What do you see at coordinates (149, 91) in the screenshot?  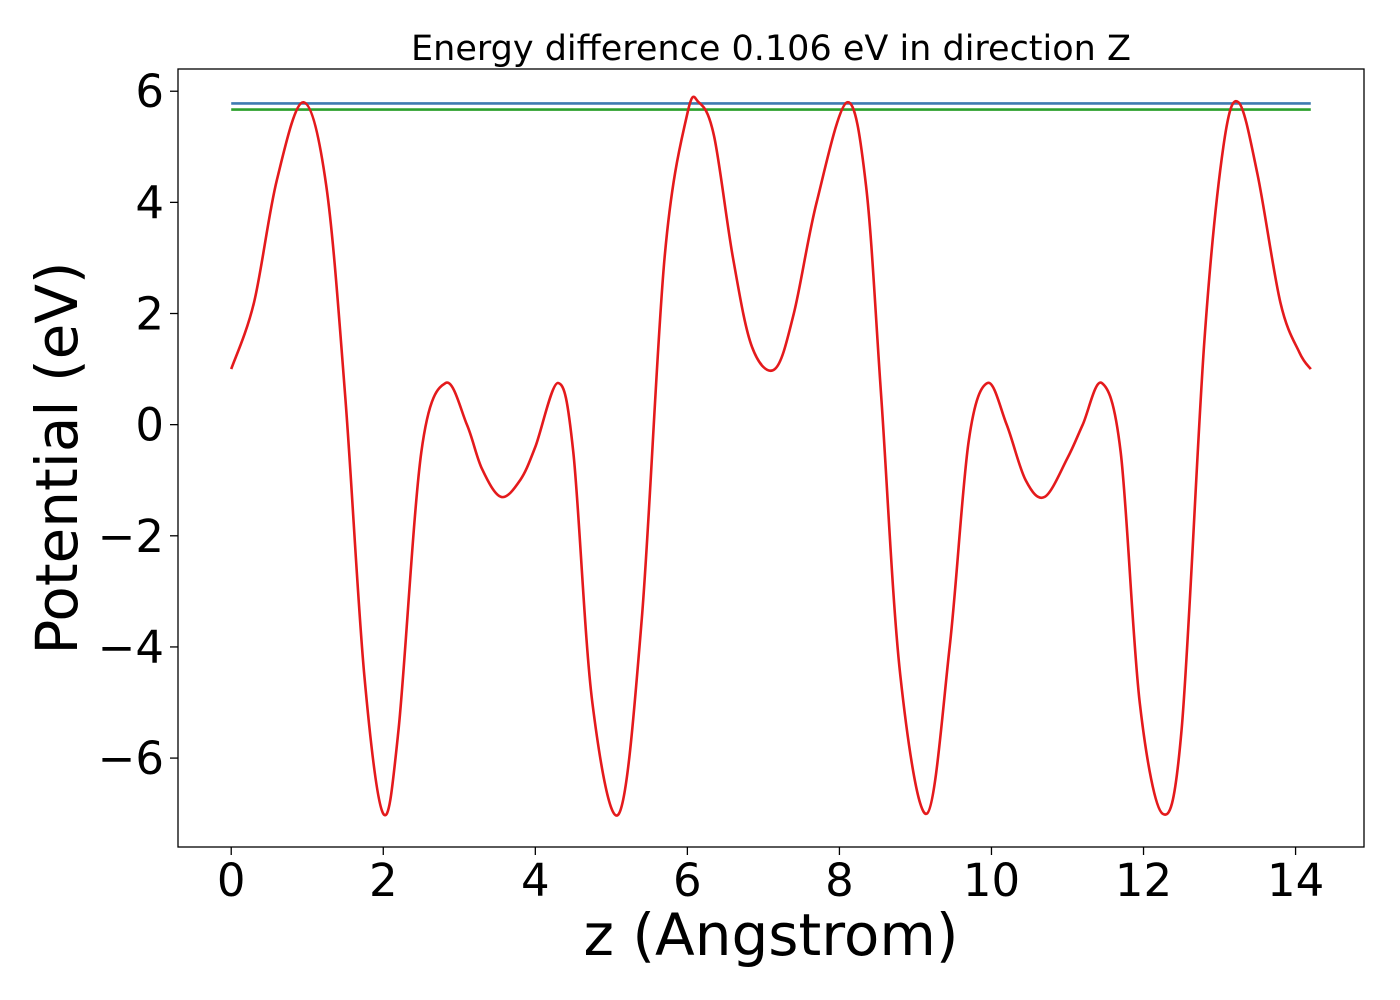 I see `y-tick-label: 6` at bounding box center [149, 91].